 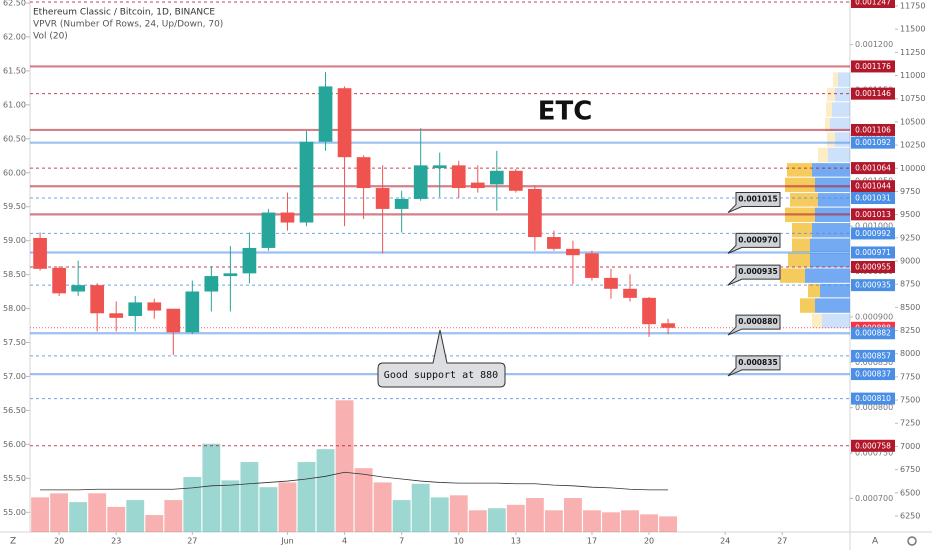 What do you see at coordinates (14, 342) in the screenshot?
I see `y2-tick-label: 57.50` at bounding box center [14, 342].